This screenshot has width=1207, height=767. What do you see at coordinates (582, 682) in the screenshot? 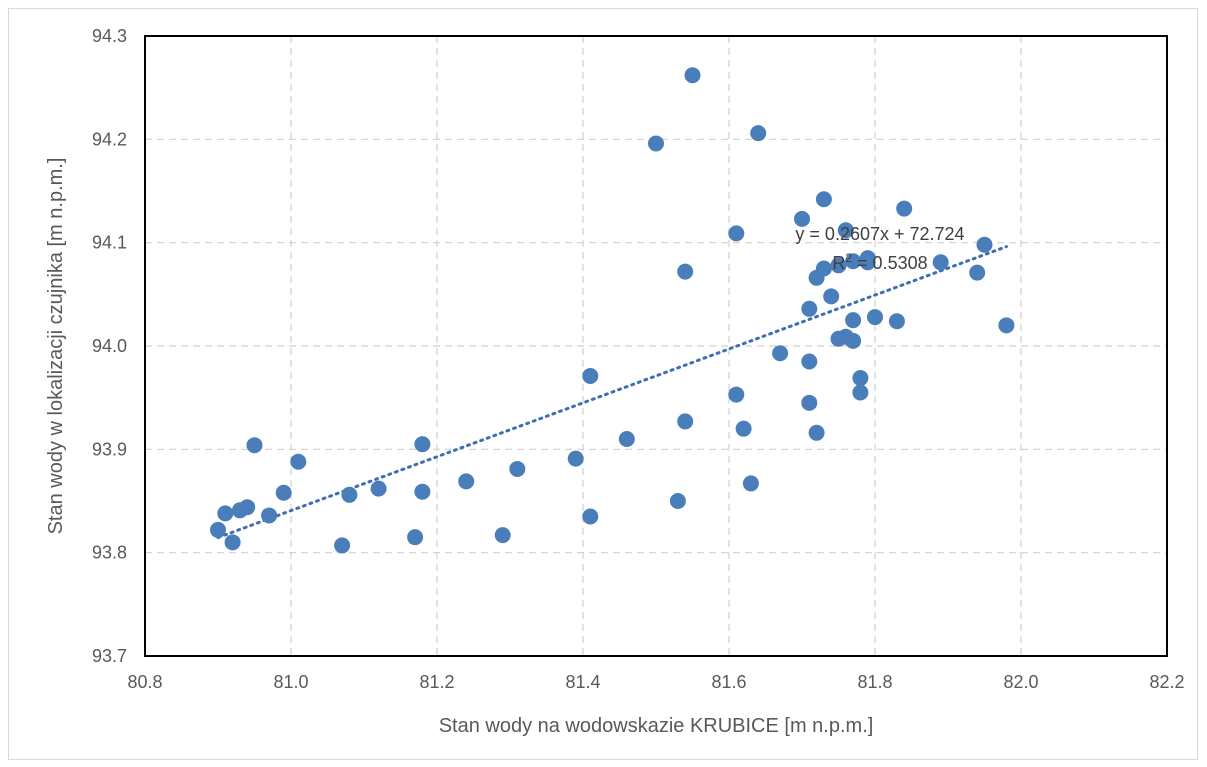
I see `x-tick-label: 81.4` at bounding box center [582, 682].